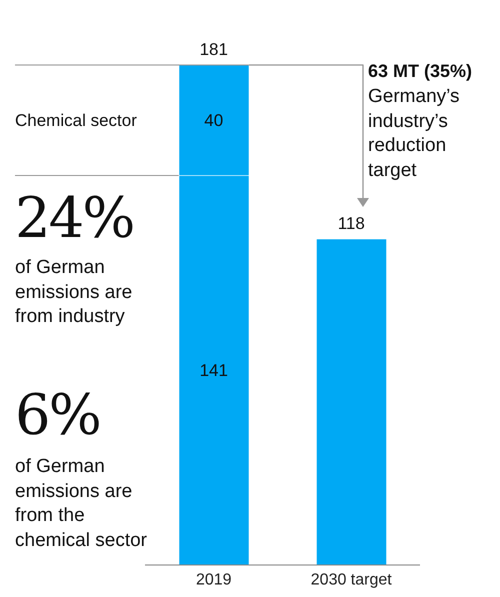 Image resolution: width=500 pixels, height=597 pixels. What do you see at coordinates (81, 504) in the screenshot?
I see `annotation: of German emissions are from the chemical sector` at bounding box center [81, 504].